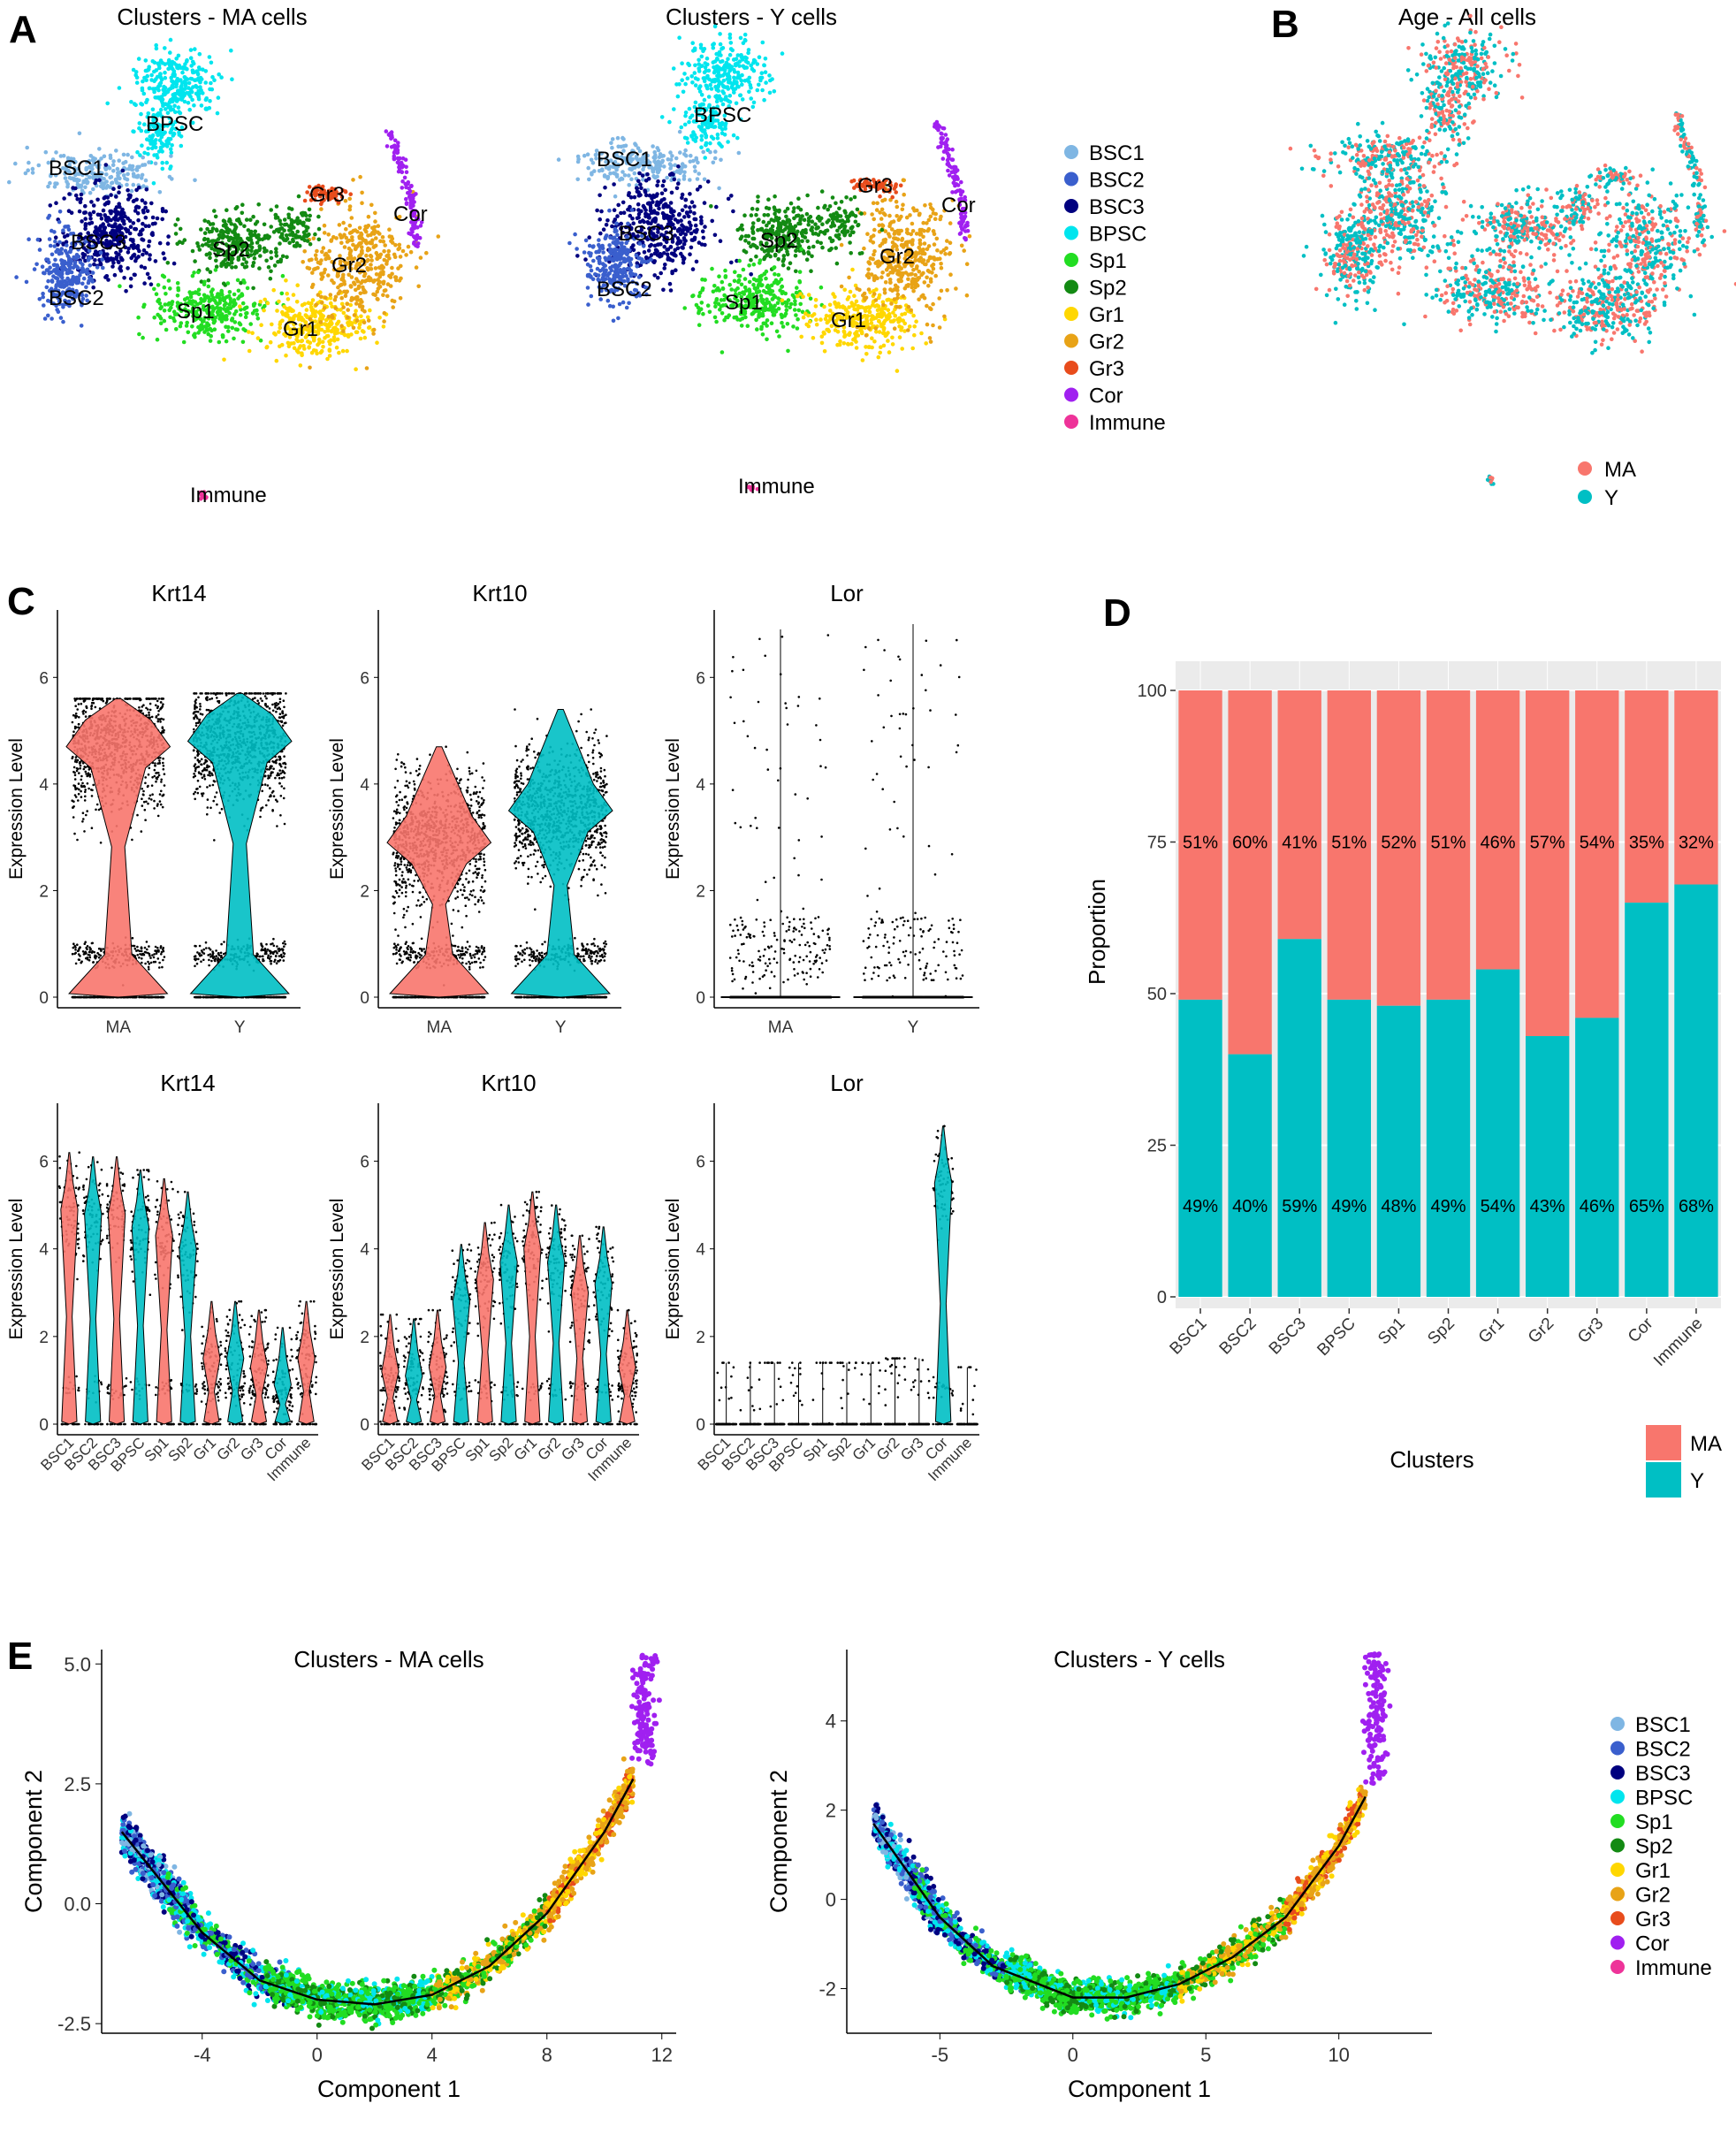 Image resolution: width=1736 pixels, height=2134 pixels. What do you see at coordinates (231, 250) in the screenshot?
I see `umap-cluster-label: Sp2` at bounding box center [231, 250].